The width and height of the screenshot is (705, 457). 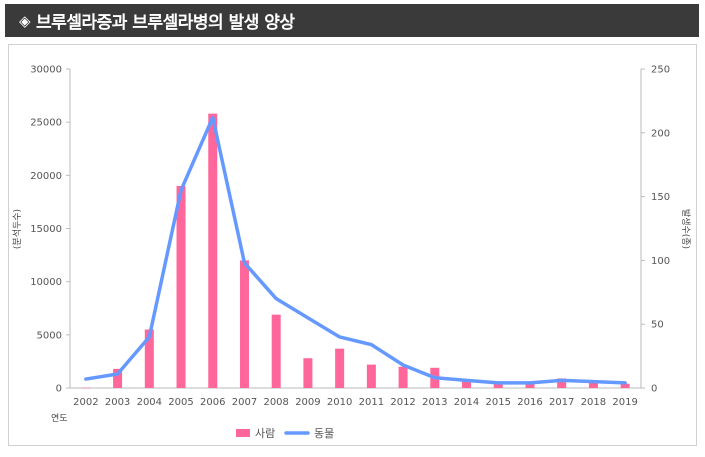 I want to click on x-tick-label: 2011, so click(x=371, y=402).